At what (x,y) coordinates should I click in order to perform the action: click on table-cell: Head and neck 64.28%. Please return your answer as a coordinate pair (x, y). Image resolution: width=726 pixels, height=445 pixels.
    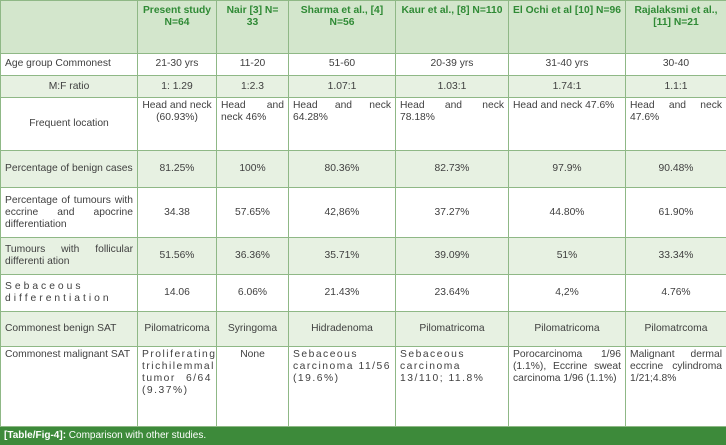
    Looking at the image, I should click on (342, 124).